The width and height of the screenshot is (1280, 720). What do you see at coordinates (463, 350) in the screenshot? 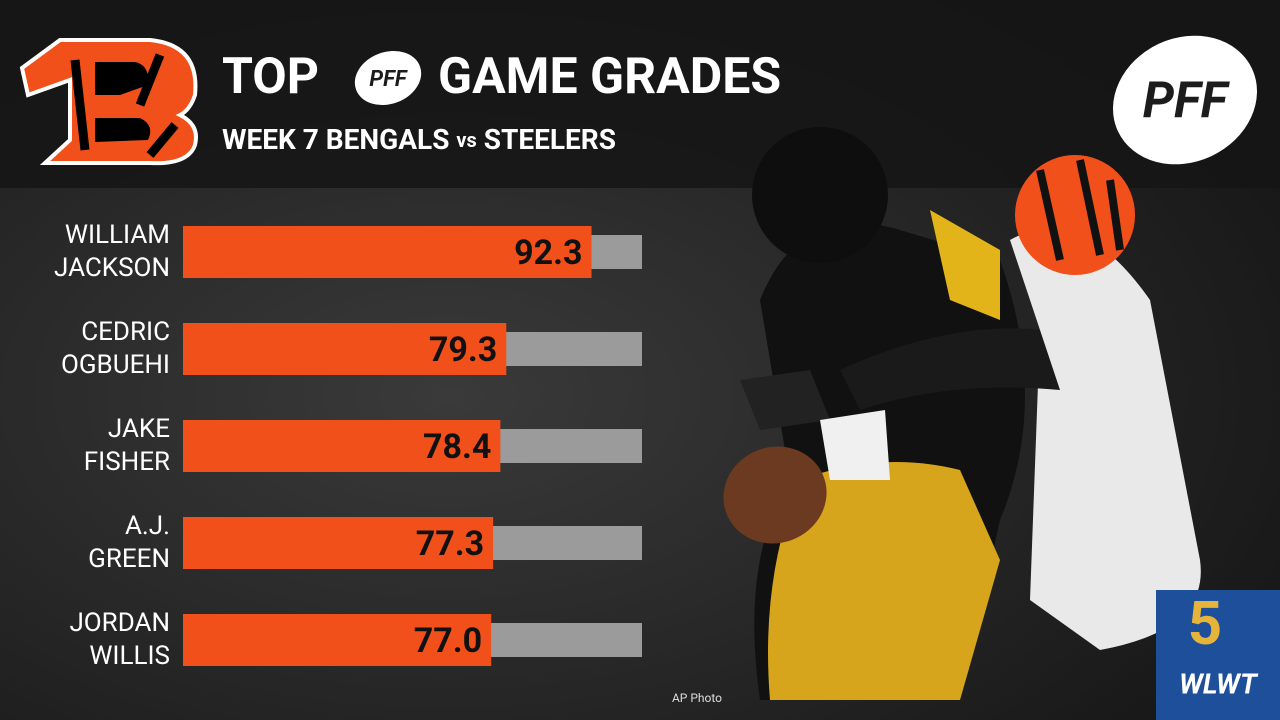
I see `value-label: 79.3` at bounding box center [463, 350].